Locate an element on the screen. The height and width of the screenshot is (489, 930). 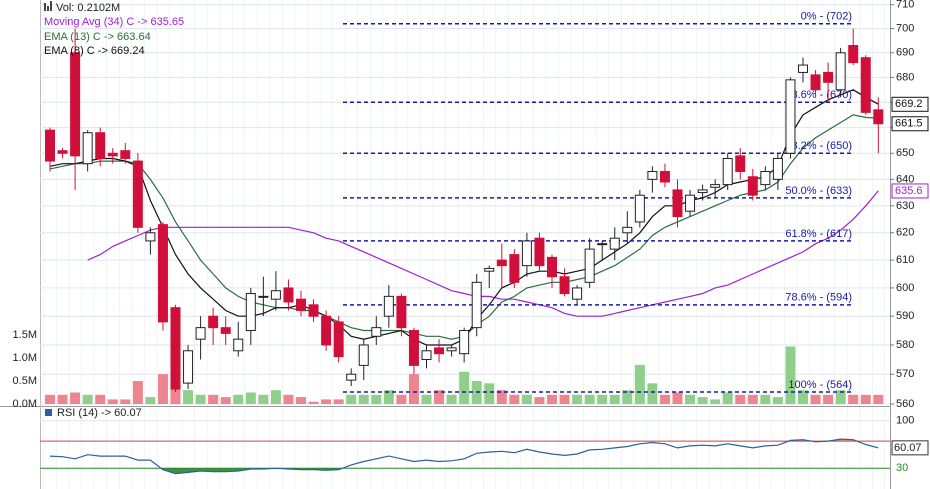
y-tick-label: 650 is located at coordinates (905, 153).